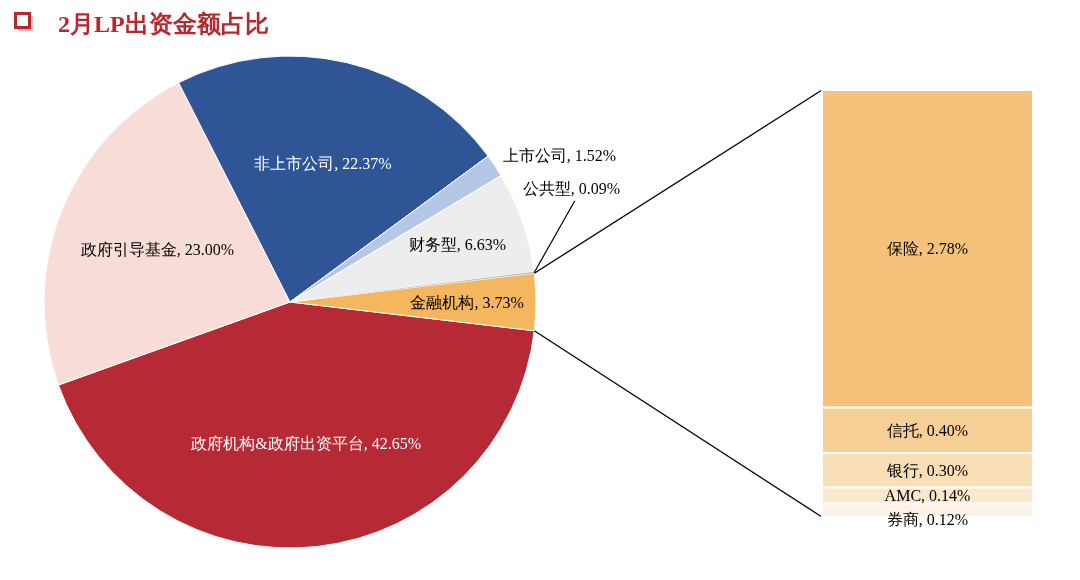  What do you see at coordinates (559, 156) in the screenshot?
I see `slice-label: 上市公司, 1.52%` at bounding box center [559, 156].